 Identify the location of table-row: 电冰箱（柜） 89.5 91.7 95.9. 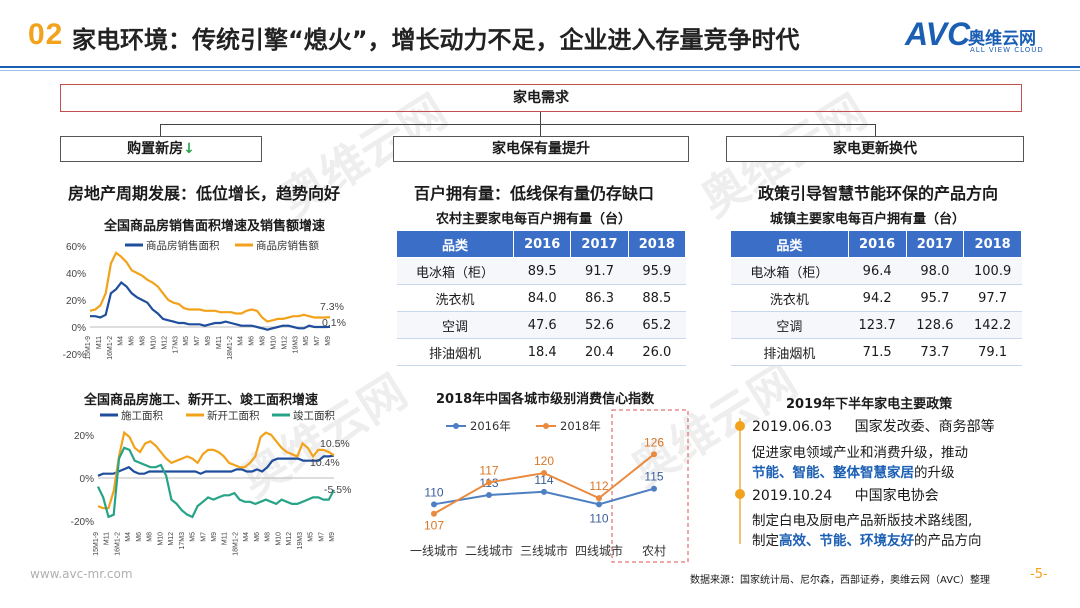
(541, 271).